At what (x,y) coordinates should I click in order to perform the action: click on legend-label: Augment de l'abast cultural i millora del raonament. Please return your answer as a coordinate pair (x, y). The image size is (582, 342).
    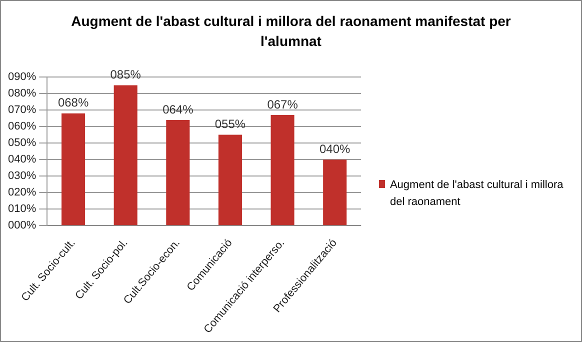
    Looking at the image, I should click on (477, 194).